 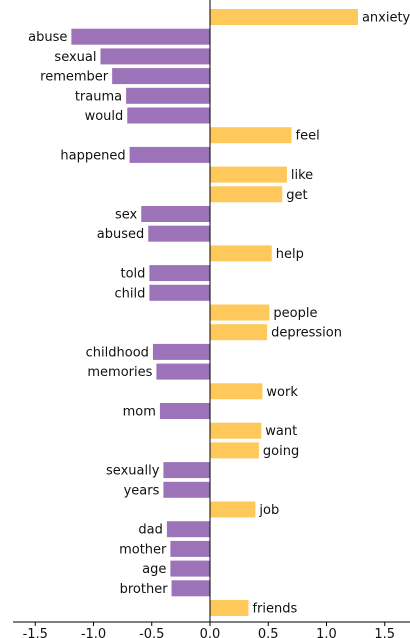 I want to click on bar-childhood, so click(x=181, y=351).